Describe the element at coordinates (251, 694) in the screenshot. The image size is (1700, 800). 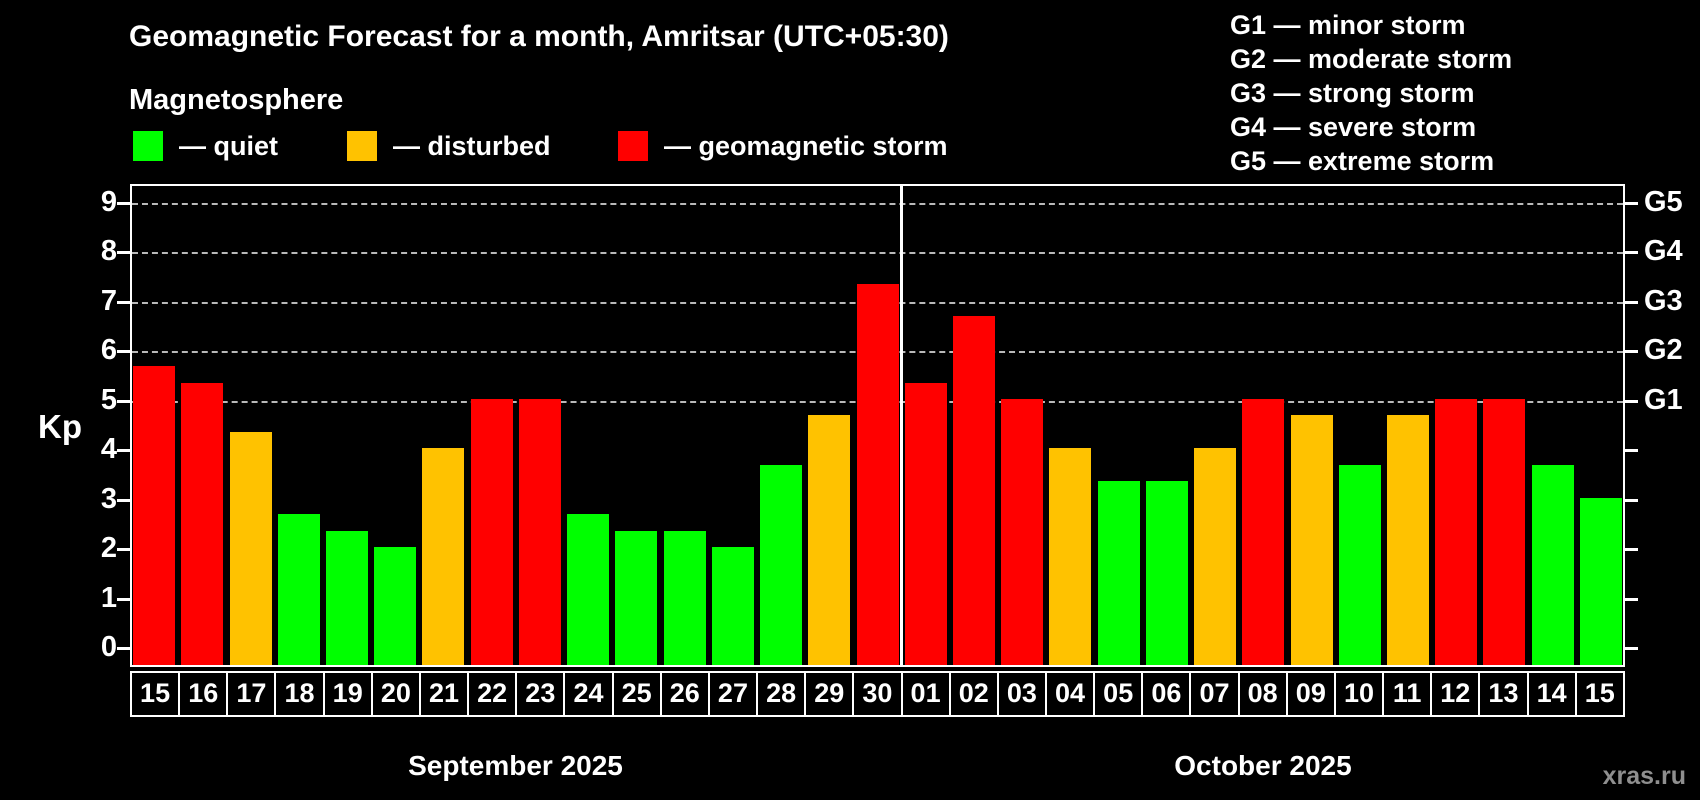
I see `date-cell-sep-17: 17` at that location.